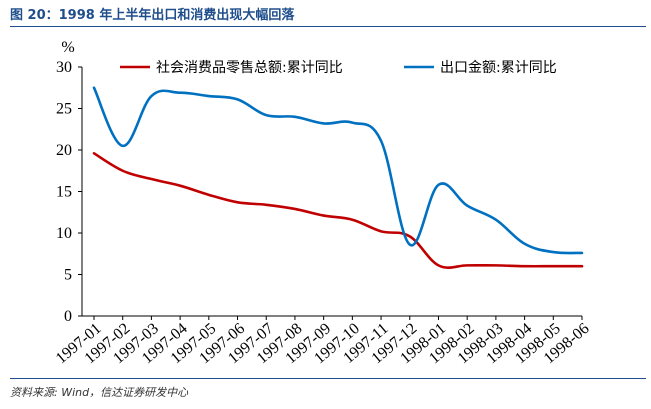 The width and height of the screenshot is (651, 409). Describe the element at coordinates (152, 15) in the screenshot. I see `figure-title: 图 20：1998 年上半年出口和消费出现大幅回落` at that location.